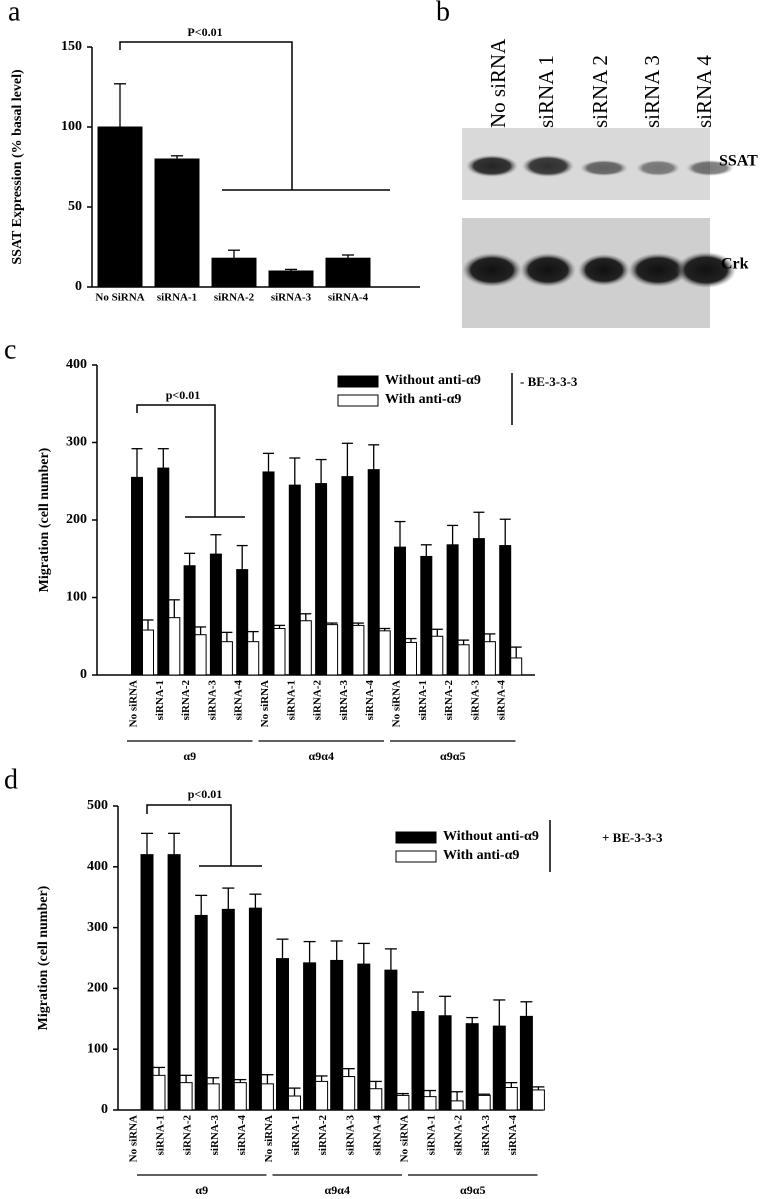 The width and height of the screenshot is (772, 1199). Describe the element at coordinates (10, 349) in the screenshot. I see `panel-letter: c` at that location.